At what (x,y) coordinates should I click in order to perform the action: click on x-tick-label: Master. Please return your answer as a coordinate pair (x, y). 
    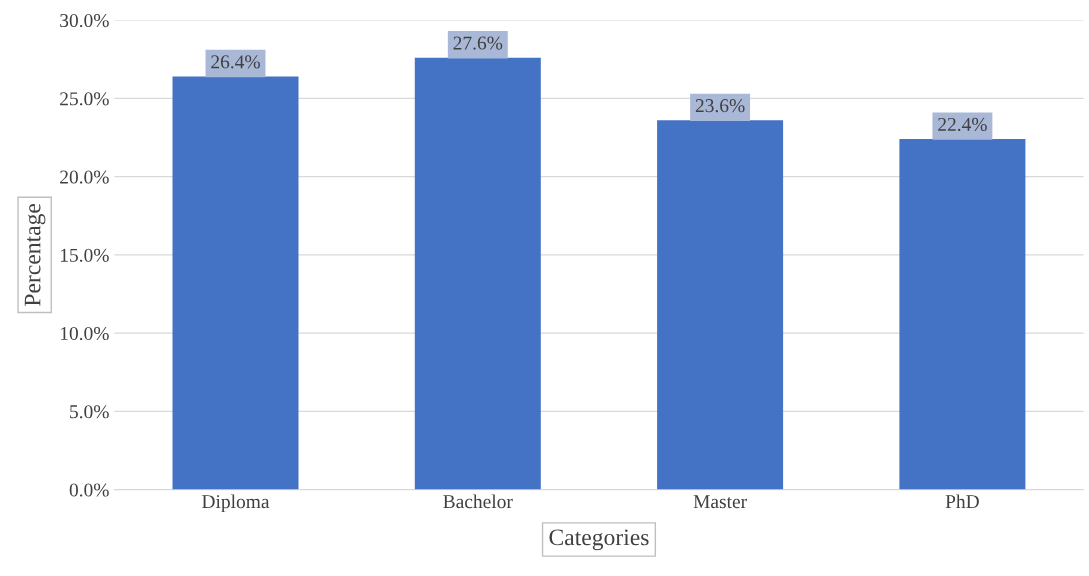
    Looking at the image, I should click on (720, 502).